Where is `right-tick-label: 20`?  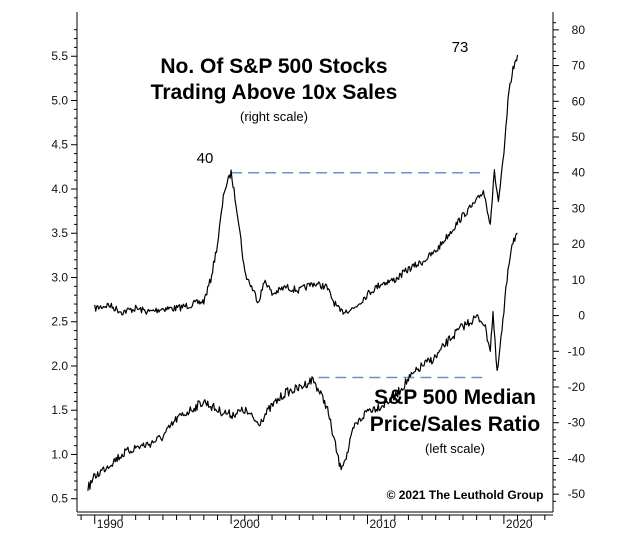 right-tick-label: 20 is located at coordinates (579, 244).